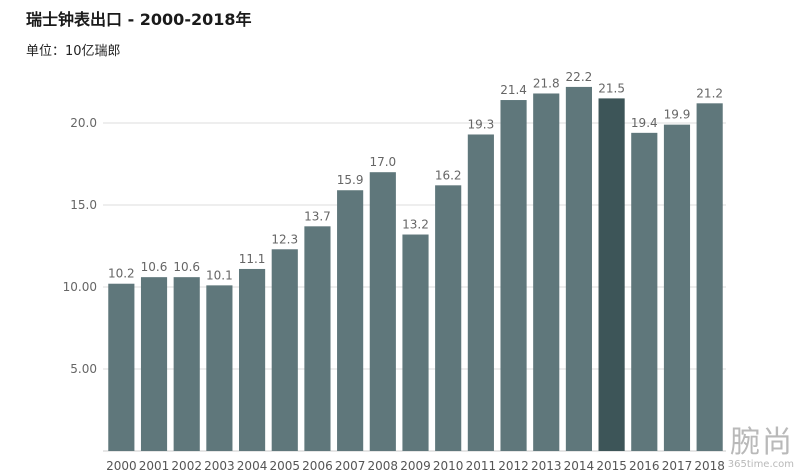  Describe the element at coordinates (513, 466) in the screenshot. I see `x-tick-label-2012: 2012` at that location.